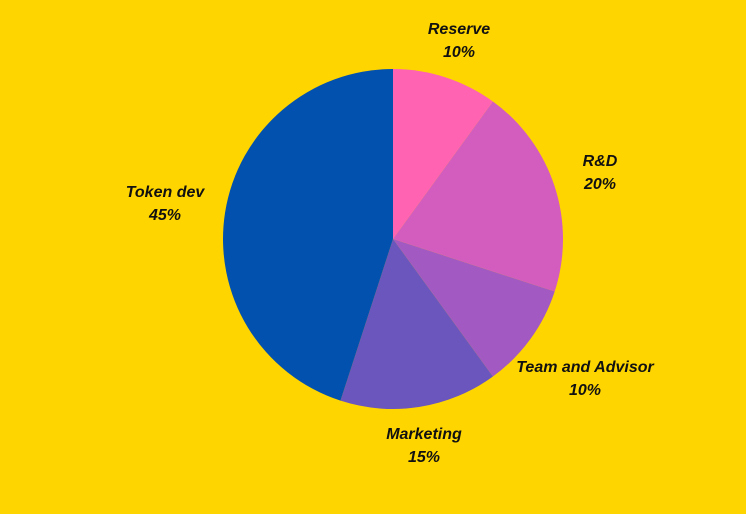  I want to click on label-randd-name: R&D, so click(600, 161).